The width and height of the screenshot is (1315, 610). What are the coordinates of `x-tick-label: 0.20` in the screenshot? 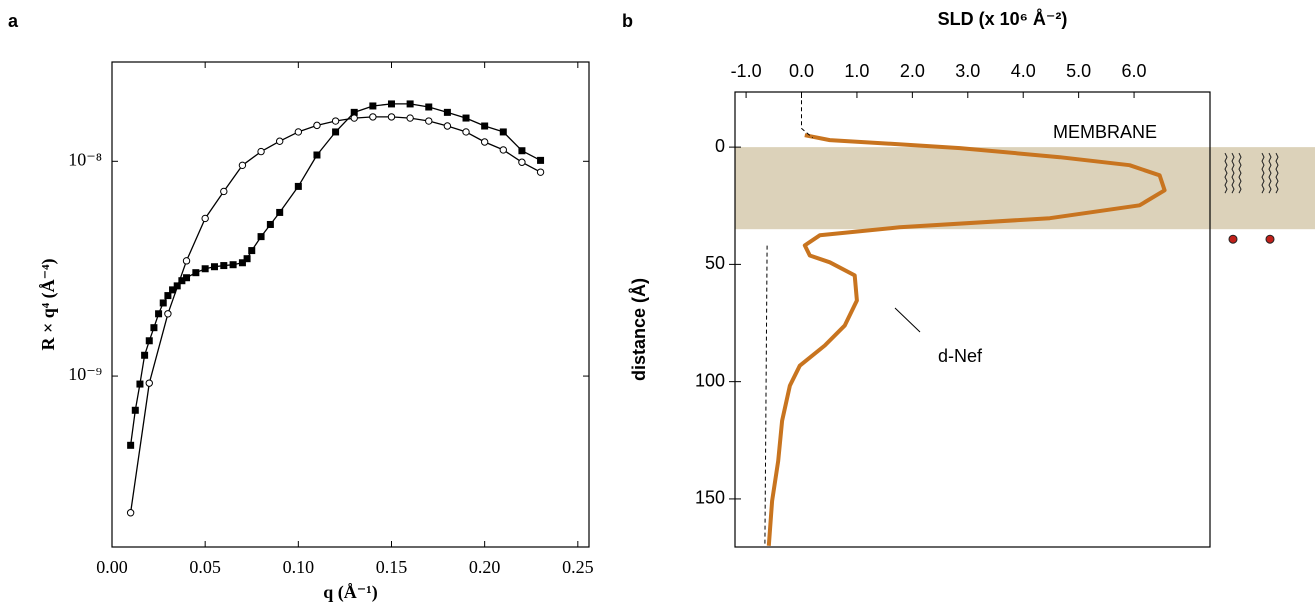 It's located at (485, 567).